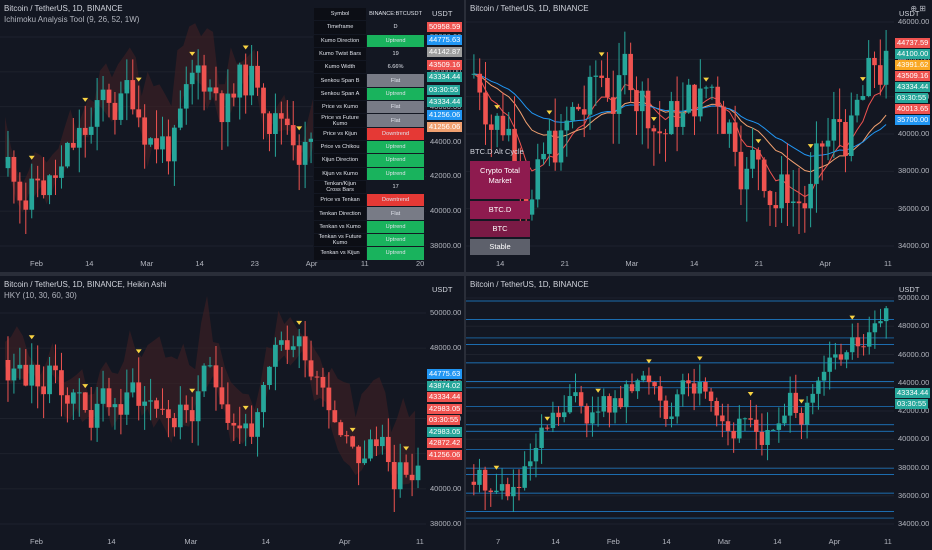 The image size is (932, 550). What do you see at coordinates (395, 67) in the screenshot?
I see `table-value: 6.66%` at bounding box center [395, 67].